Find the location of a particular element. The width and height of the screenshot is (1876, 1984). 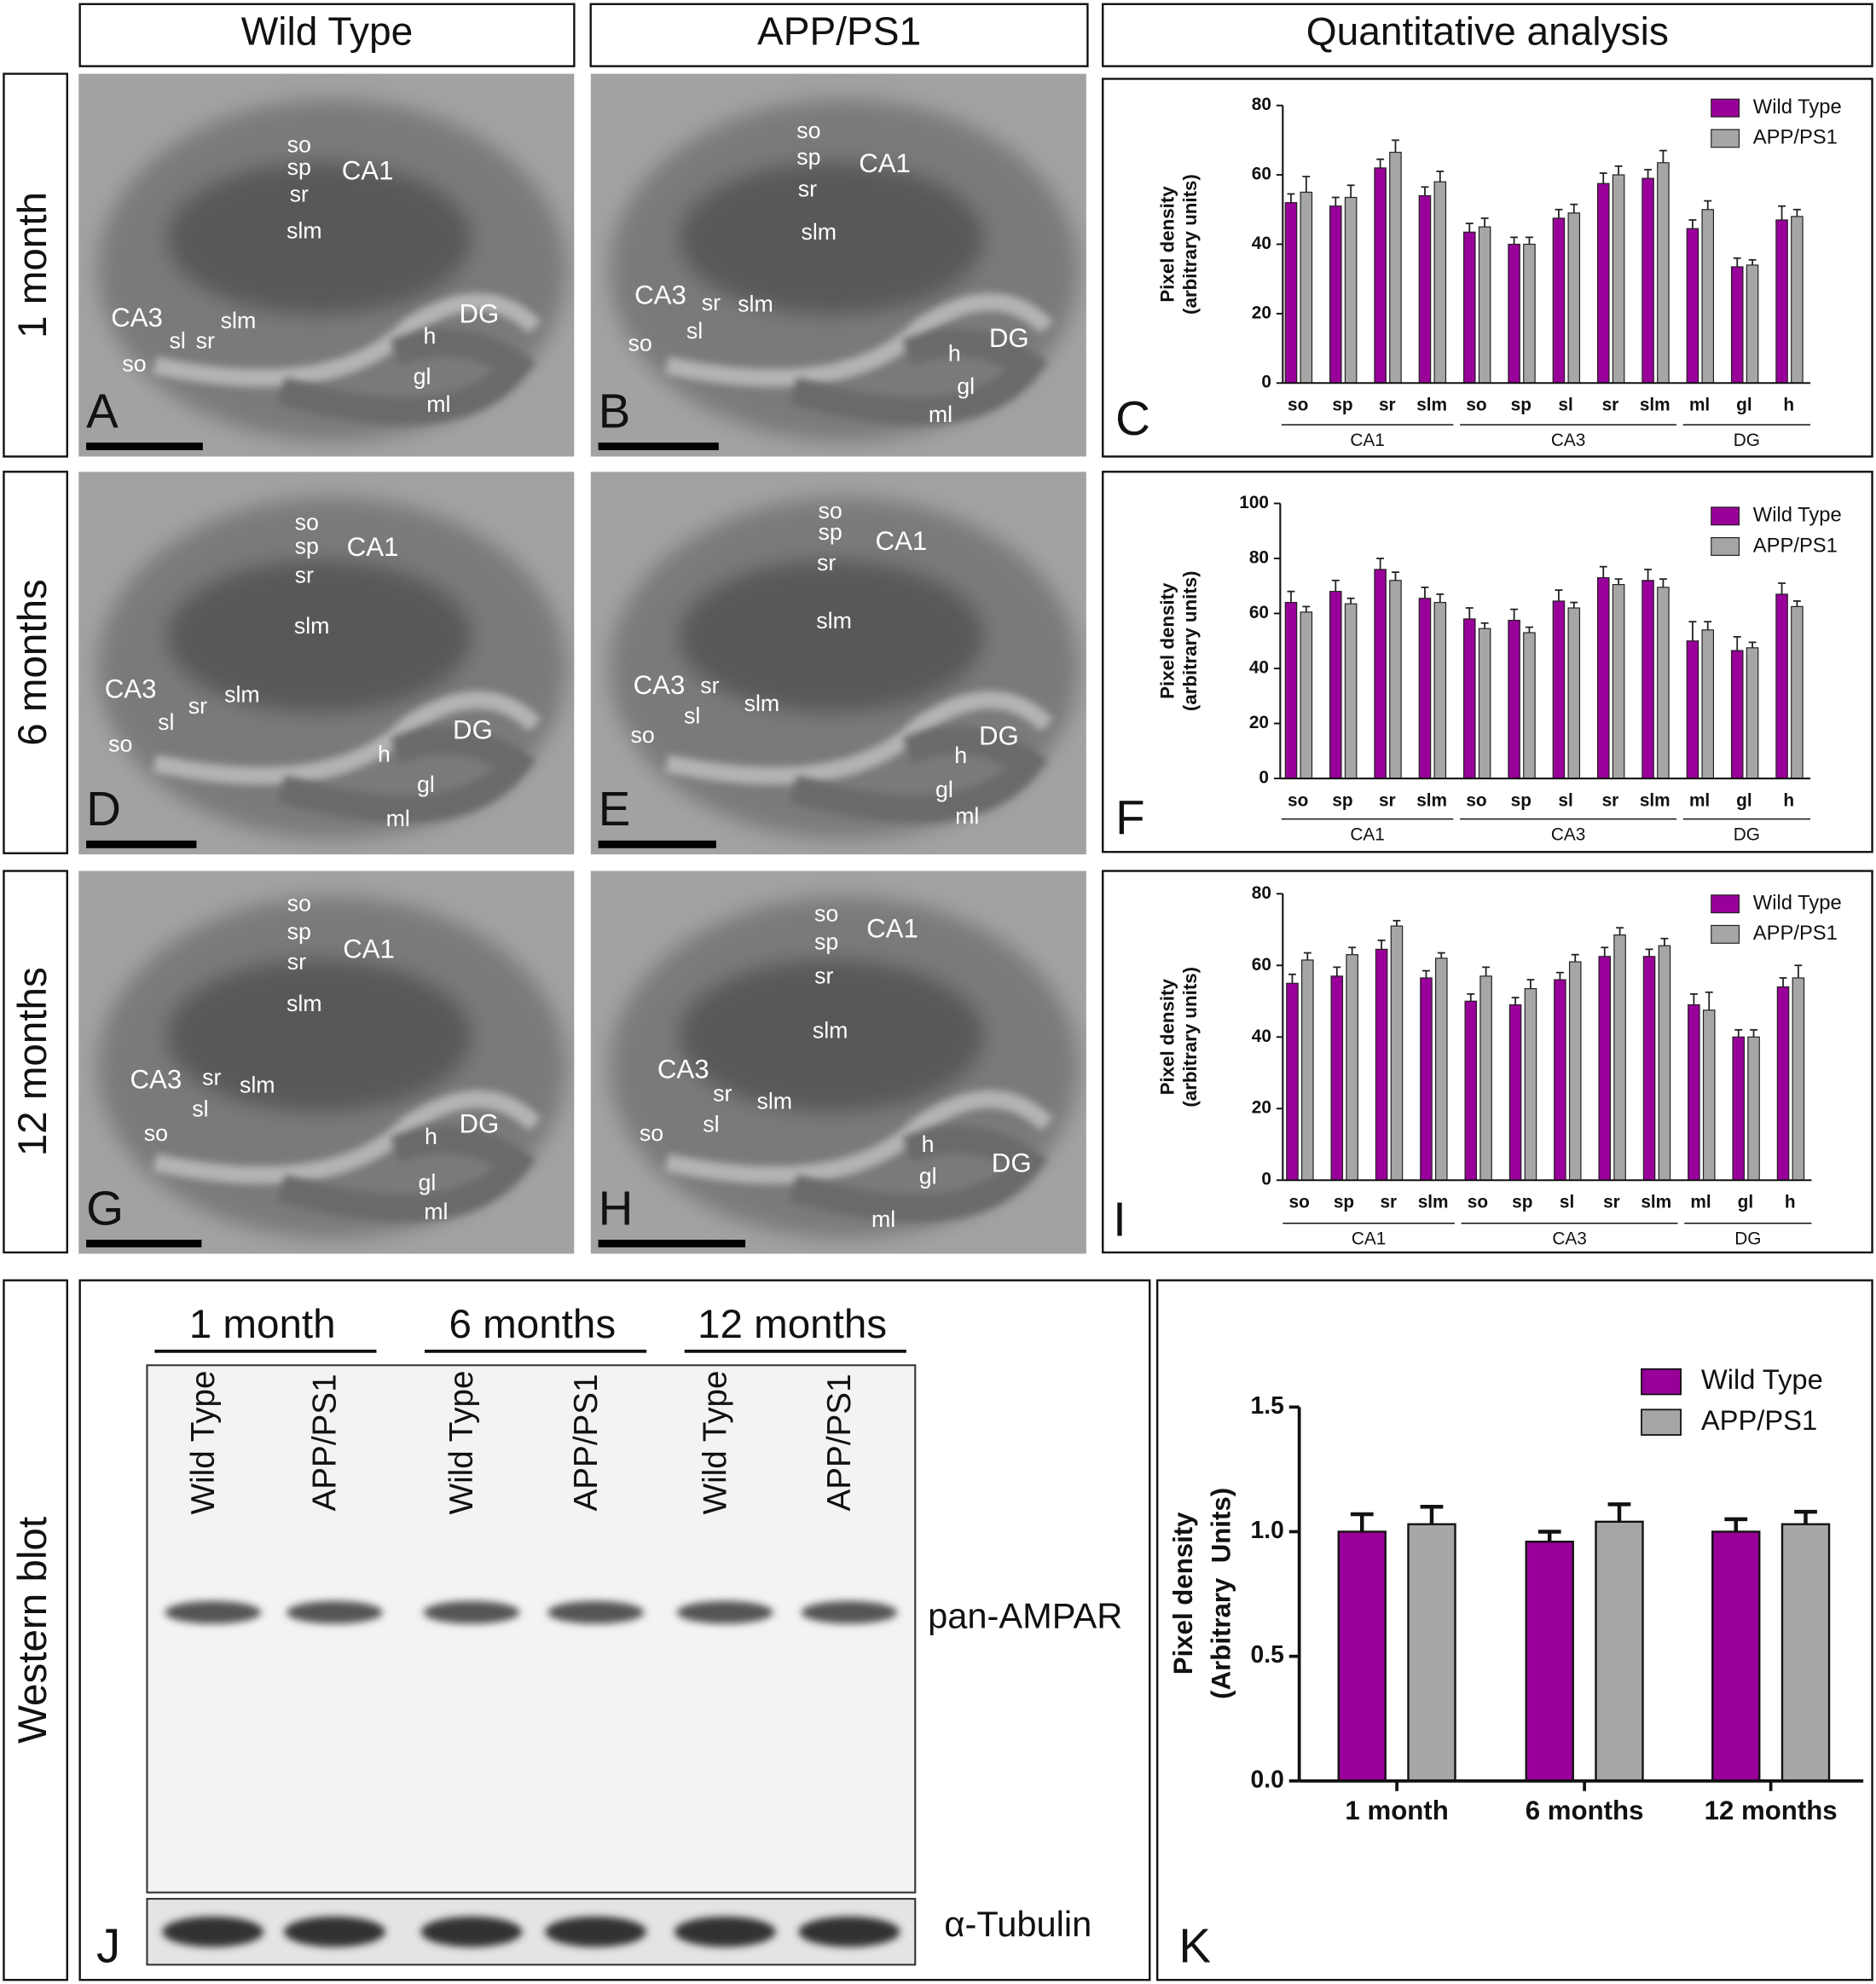

dark-layer is located at coordinates (831, 1035).